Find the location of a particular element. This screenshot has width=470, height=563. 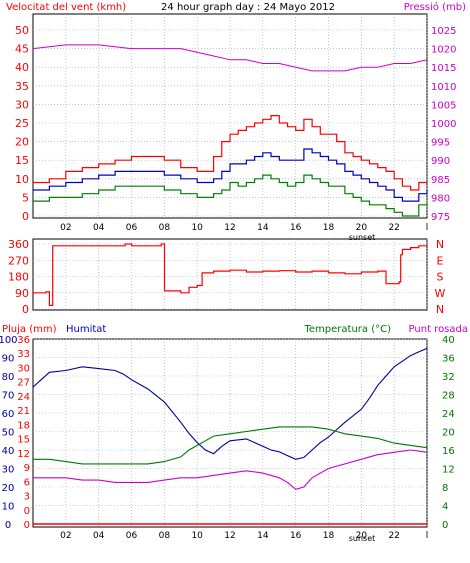

pressure-y-tick-label: 1005 is located at coordinates (443, 105).